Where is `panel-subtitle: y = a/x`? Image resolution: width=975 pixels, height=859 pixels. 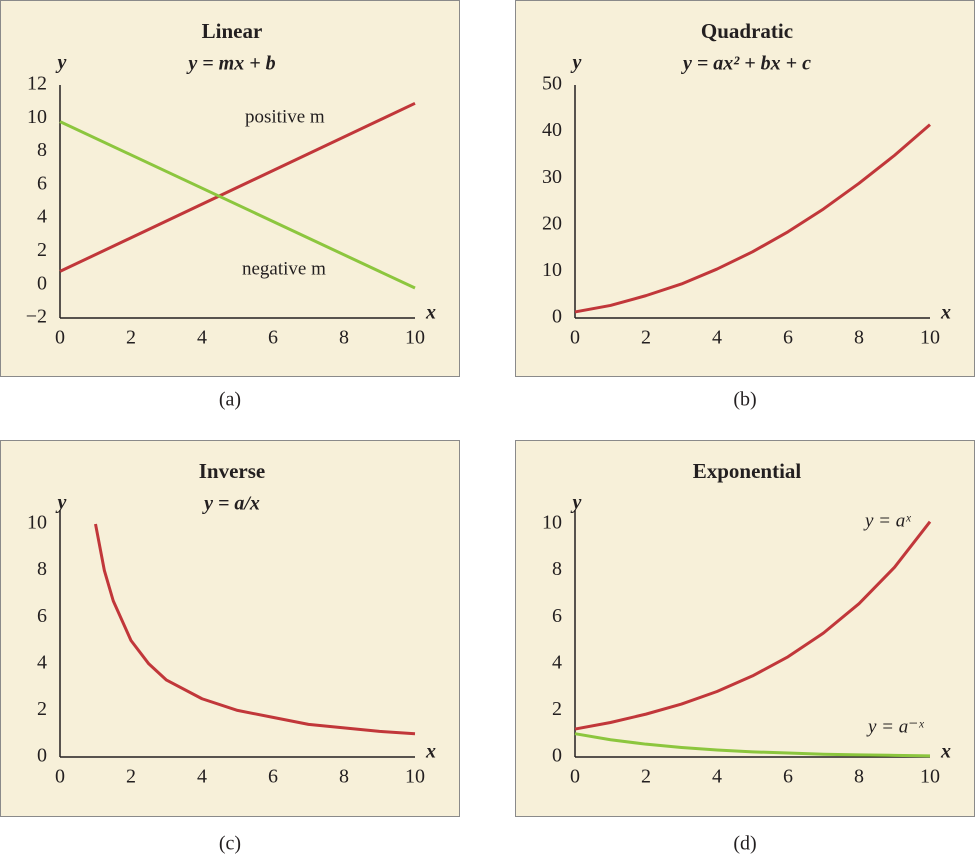
panel-subtitle: y = a/x is located at coordinates (231, 504).